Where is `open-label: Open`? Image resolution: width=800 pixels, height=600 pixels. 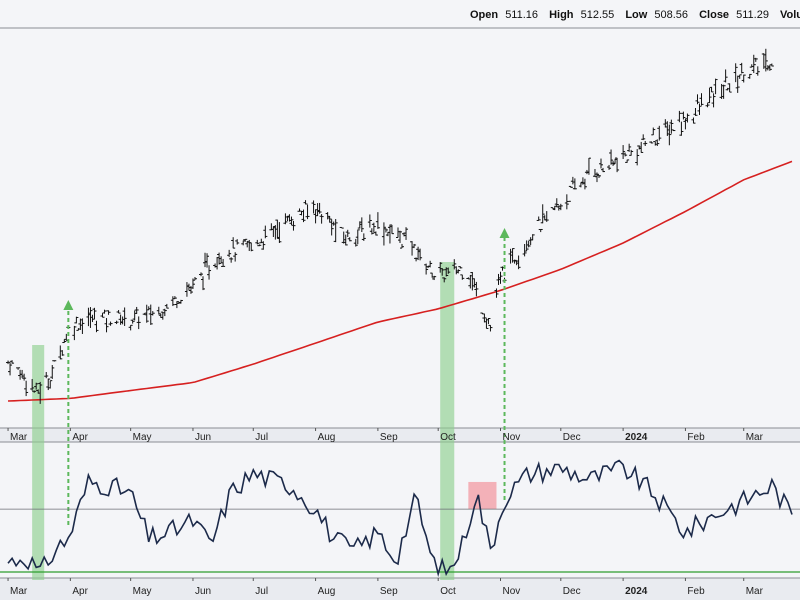 open-label: Open is located at coordinates (484, 15).